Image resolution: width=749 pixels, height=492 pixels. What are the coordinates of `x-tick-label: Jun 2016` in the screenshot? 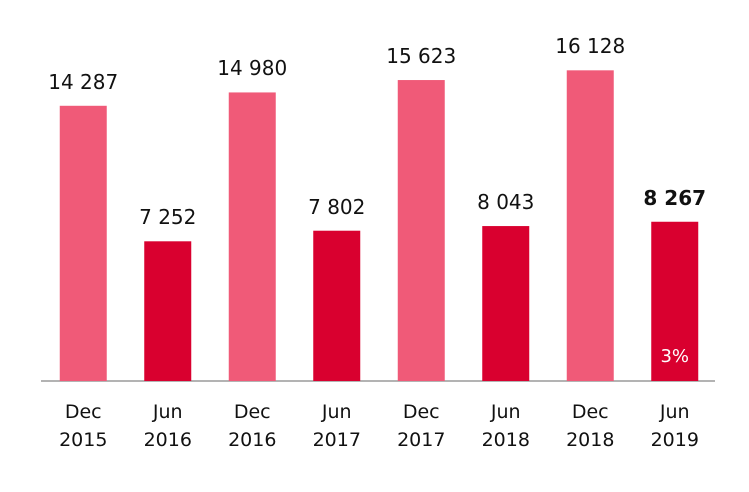 It's located at (167, 426).